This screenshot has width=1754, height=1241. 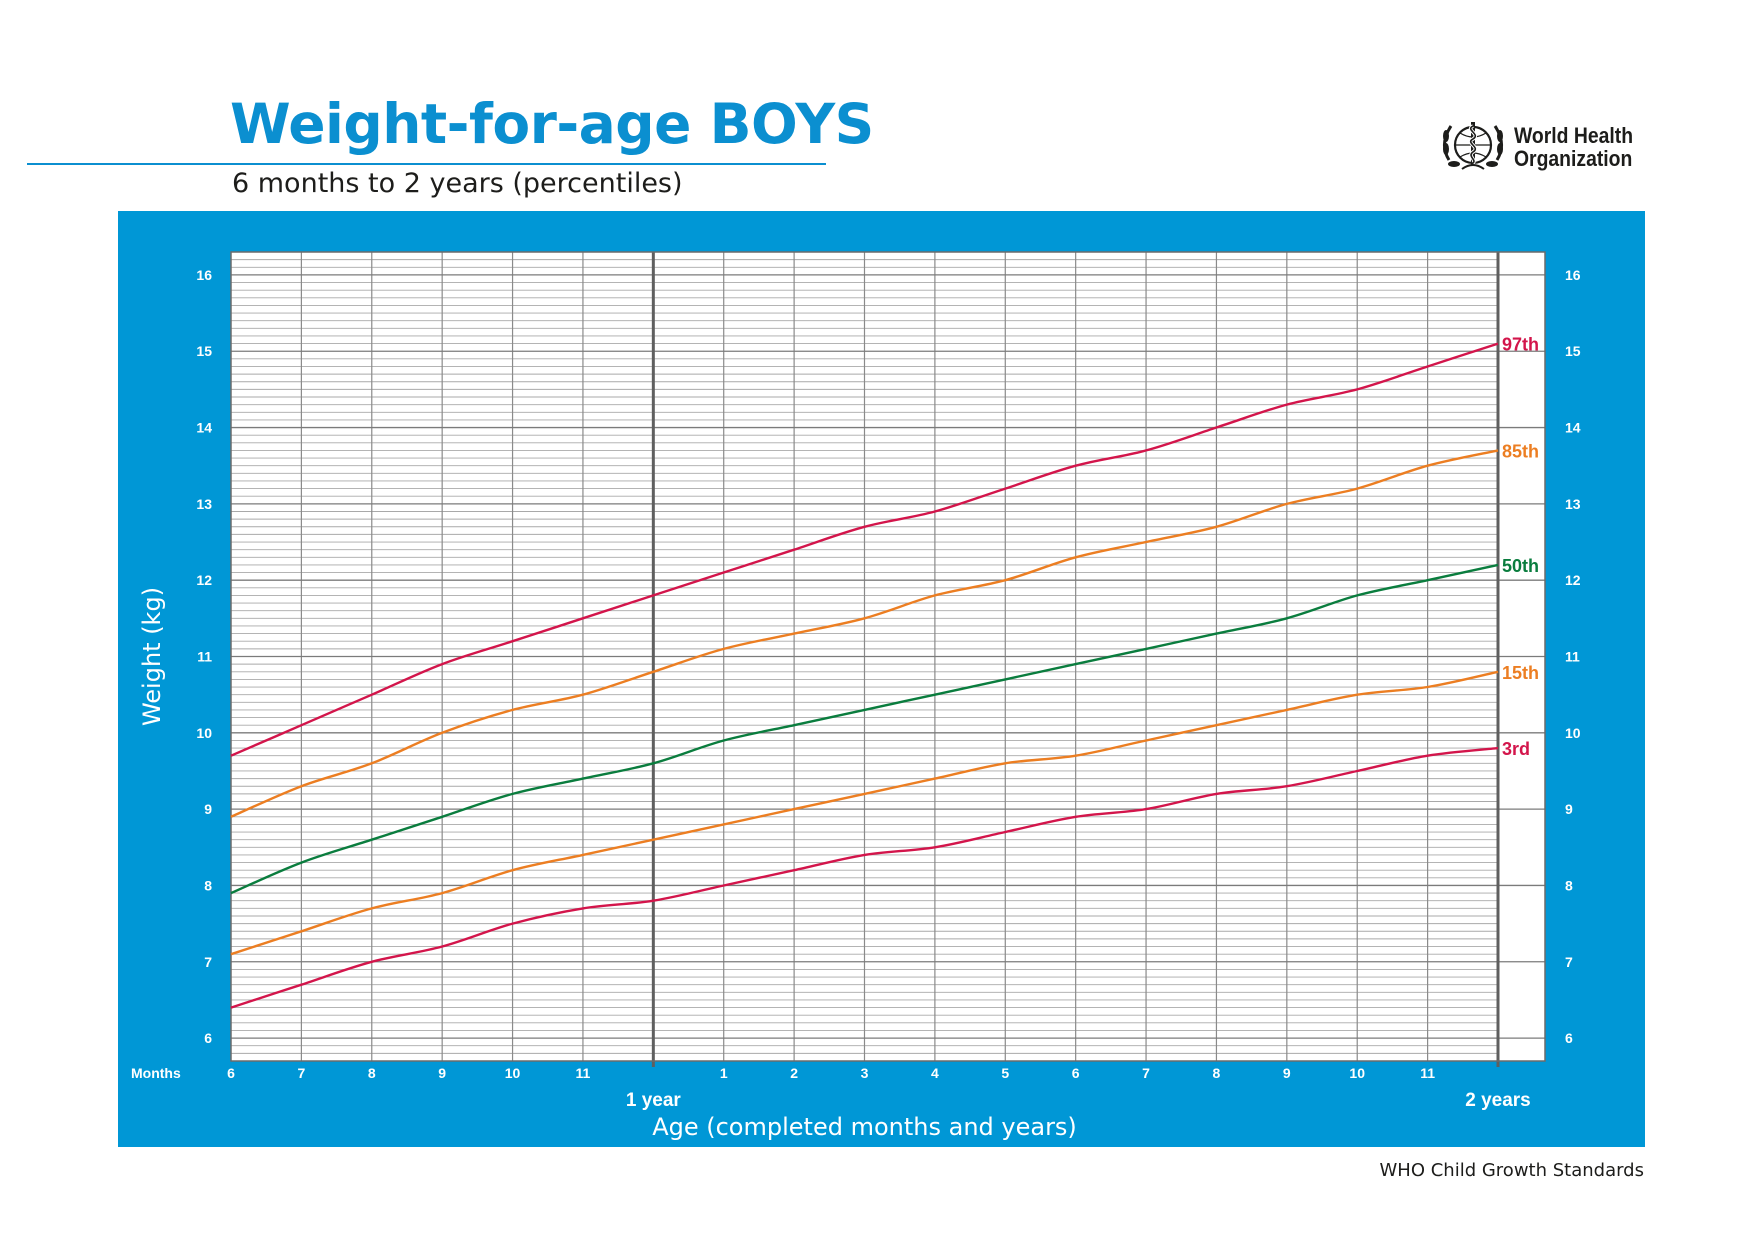 I want to click on y-tick-label-left: 7, so click(x=208, y=962).